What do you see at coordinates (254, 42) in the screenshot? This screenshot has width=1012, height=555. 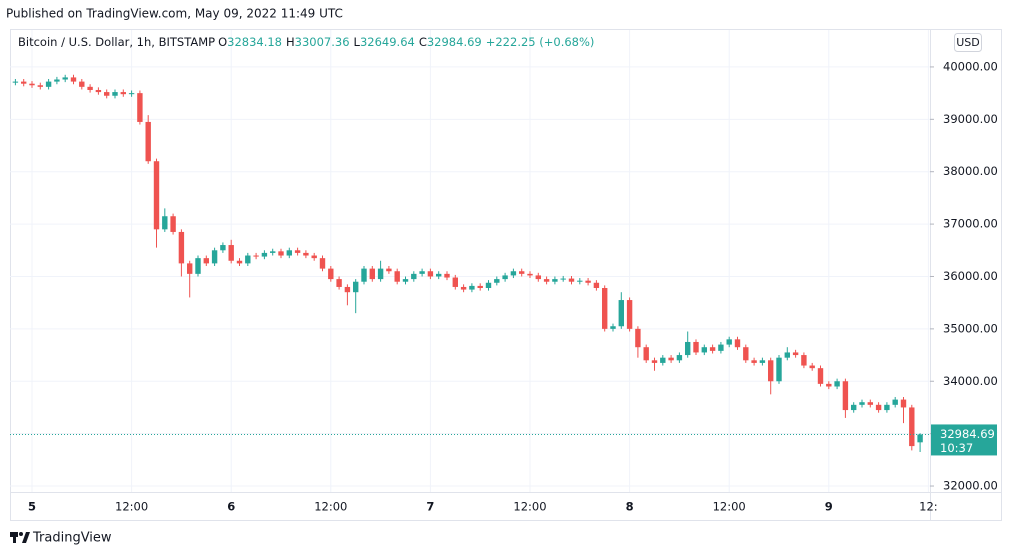 I see `ohlc-value: 32834.18` at bounding box center [254, 42].